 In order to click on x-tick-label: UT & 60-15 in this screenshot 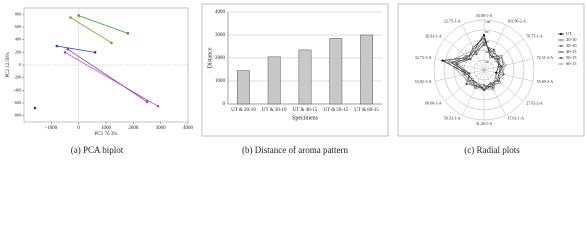, I will do `click(366, 110)`.